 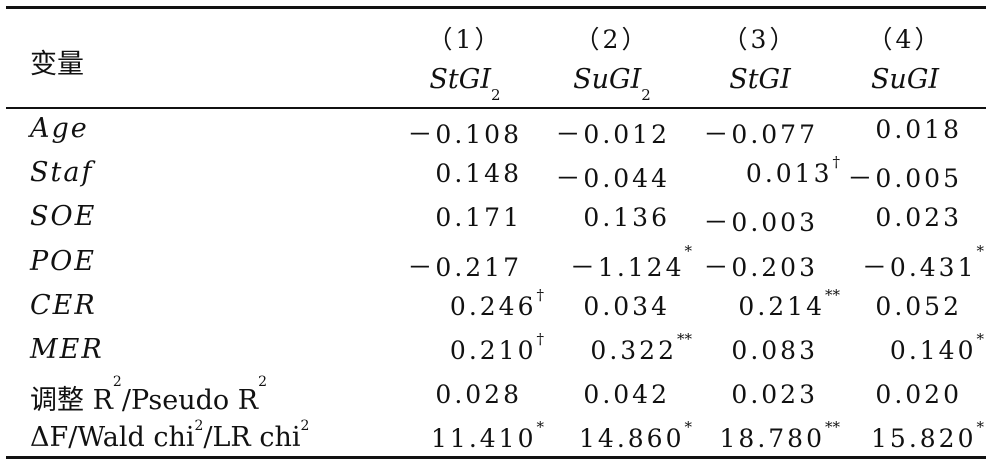 What do you see at coordinates (933, 350) in the screenshot?
I see `cell-value: 0.140` at bounding box center [933, 350].